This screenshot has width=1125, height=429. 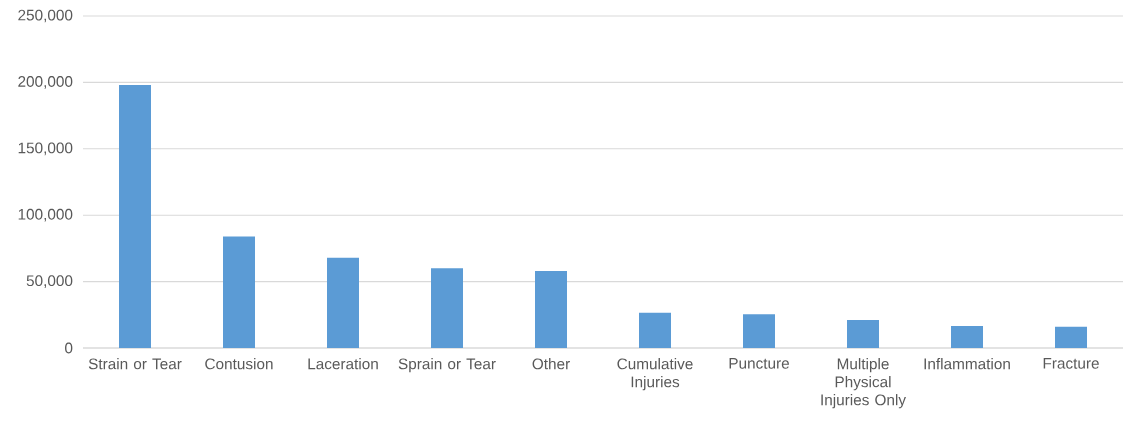 I want to click on y-tick-label: 150,000, so click(x=45, y=149).